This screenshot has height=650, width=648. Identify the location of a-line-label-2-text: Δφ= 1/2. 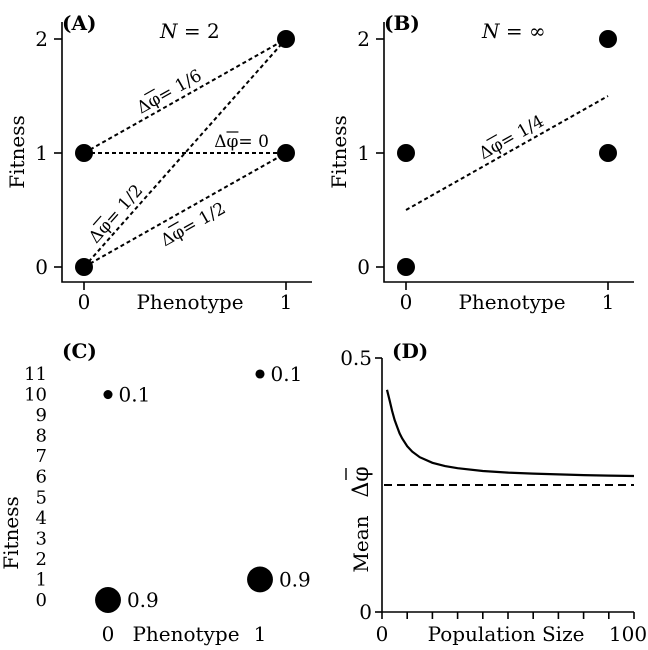
(116, 214).